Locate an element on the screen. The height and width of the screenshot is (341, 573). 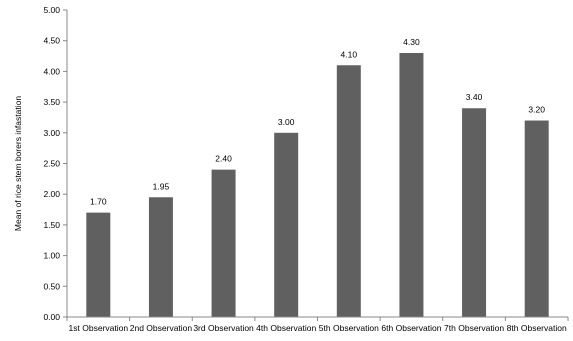
category-label: 5th Observation is located at coordinates (349, 328).